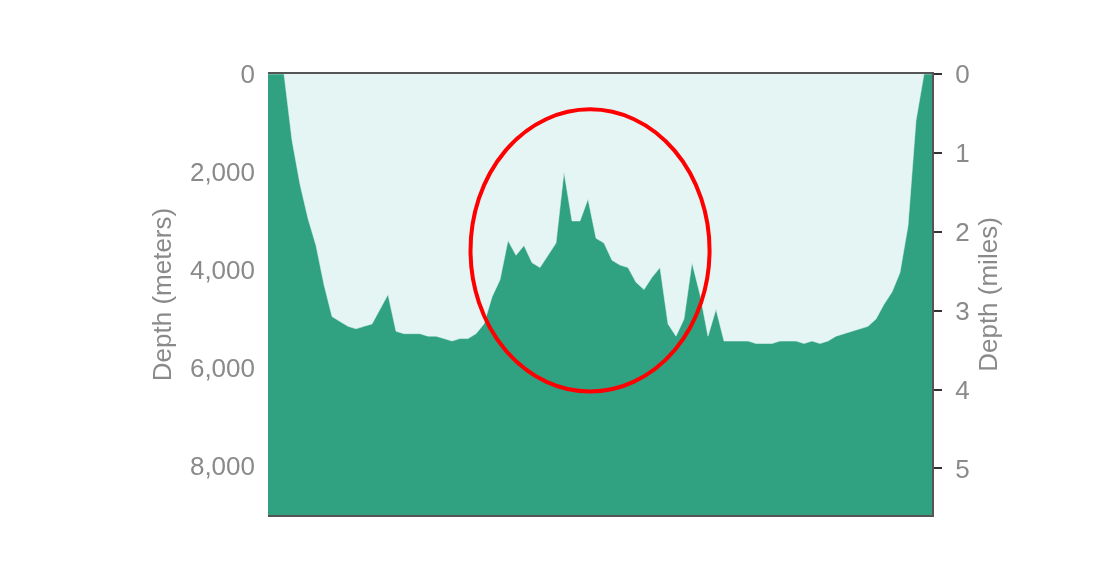  What do you see at coordinates (222, 368) in the screenshot?
I see `y-tick-label: 6,000` at bounding box center [222, 368].